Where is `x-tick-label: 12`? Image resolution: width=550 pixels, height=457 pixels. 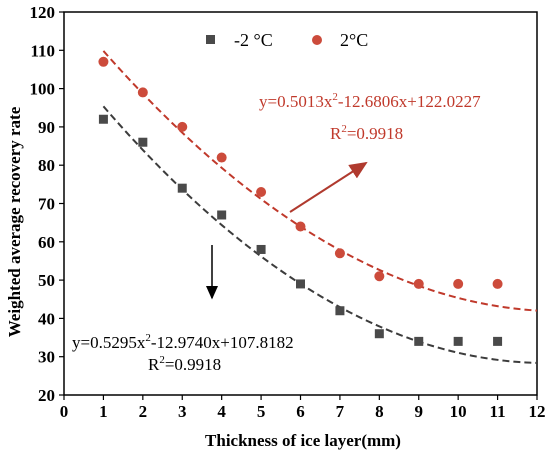 x-tick-label: 12 is located at coordinates (537, 411).